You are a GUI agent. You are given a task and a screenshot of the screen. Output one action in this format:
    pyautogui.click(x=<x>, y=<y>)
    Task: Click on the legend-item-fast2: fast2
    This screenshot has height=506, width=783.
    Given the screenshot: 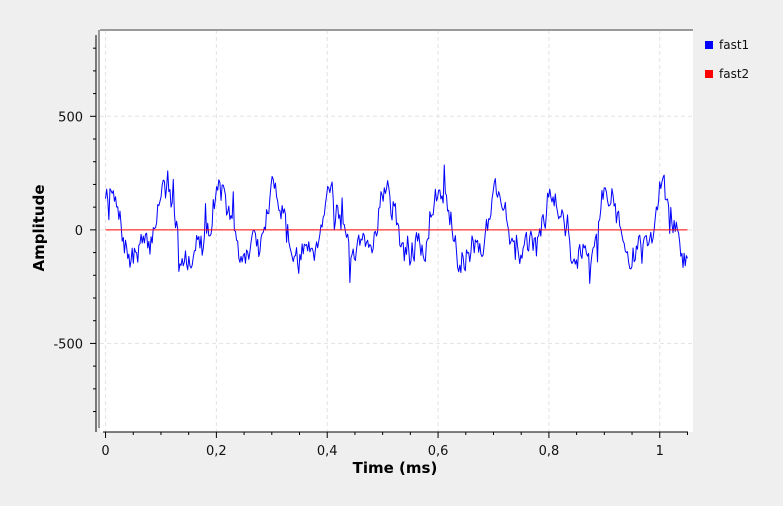 What is the action you would take?
    pyautogui.click(x=740, y=73)
    